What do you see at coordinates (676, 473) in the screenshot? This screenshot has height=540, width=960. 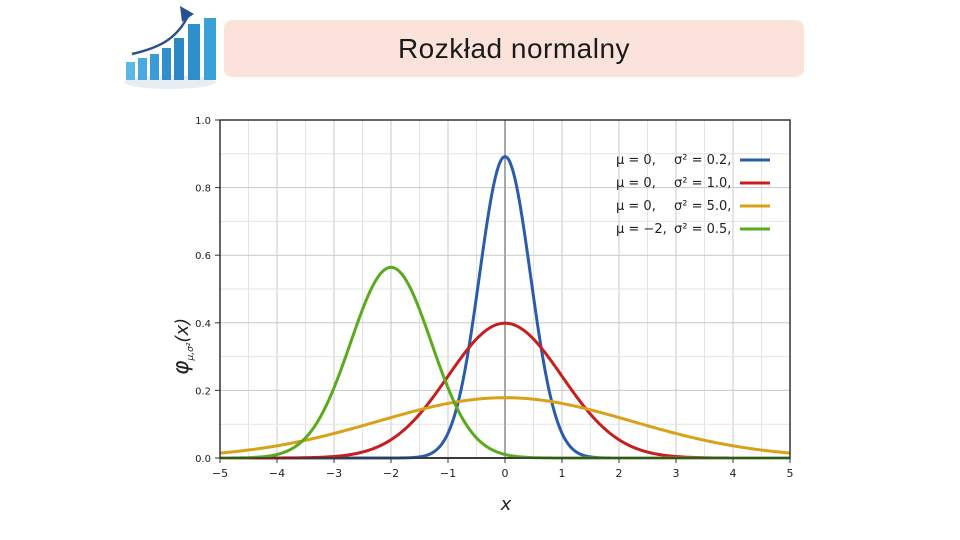 I see `x-tick-label: 3` at bounding box center [676, 473].